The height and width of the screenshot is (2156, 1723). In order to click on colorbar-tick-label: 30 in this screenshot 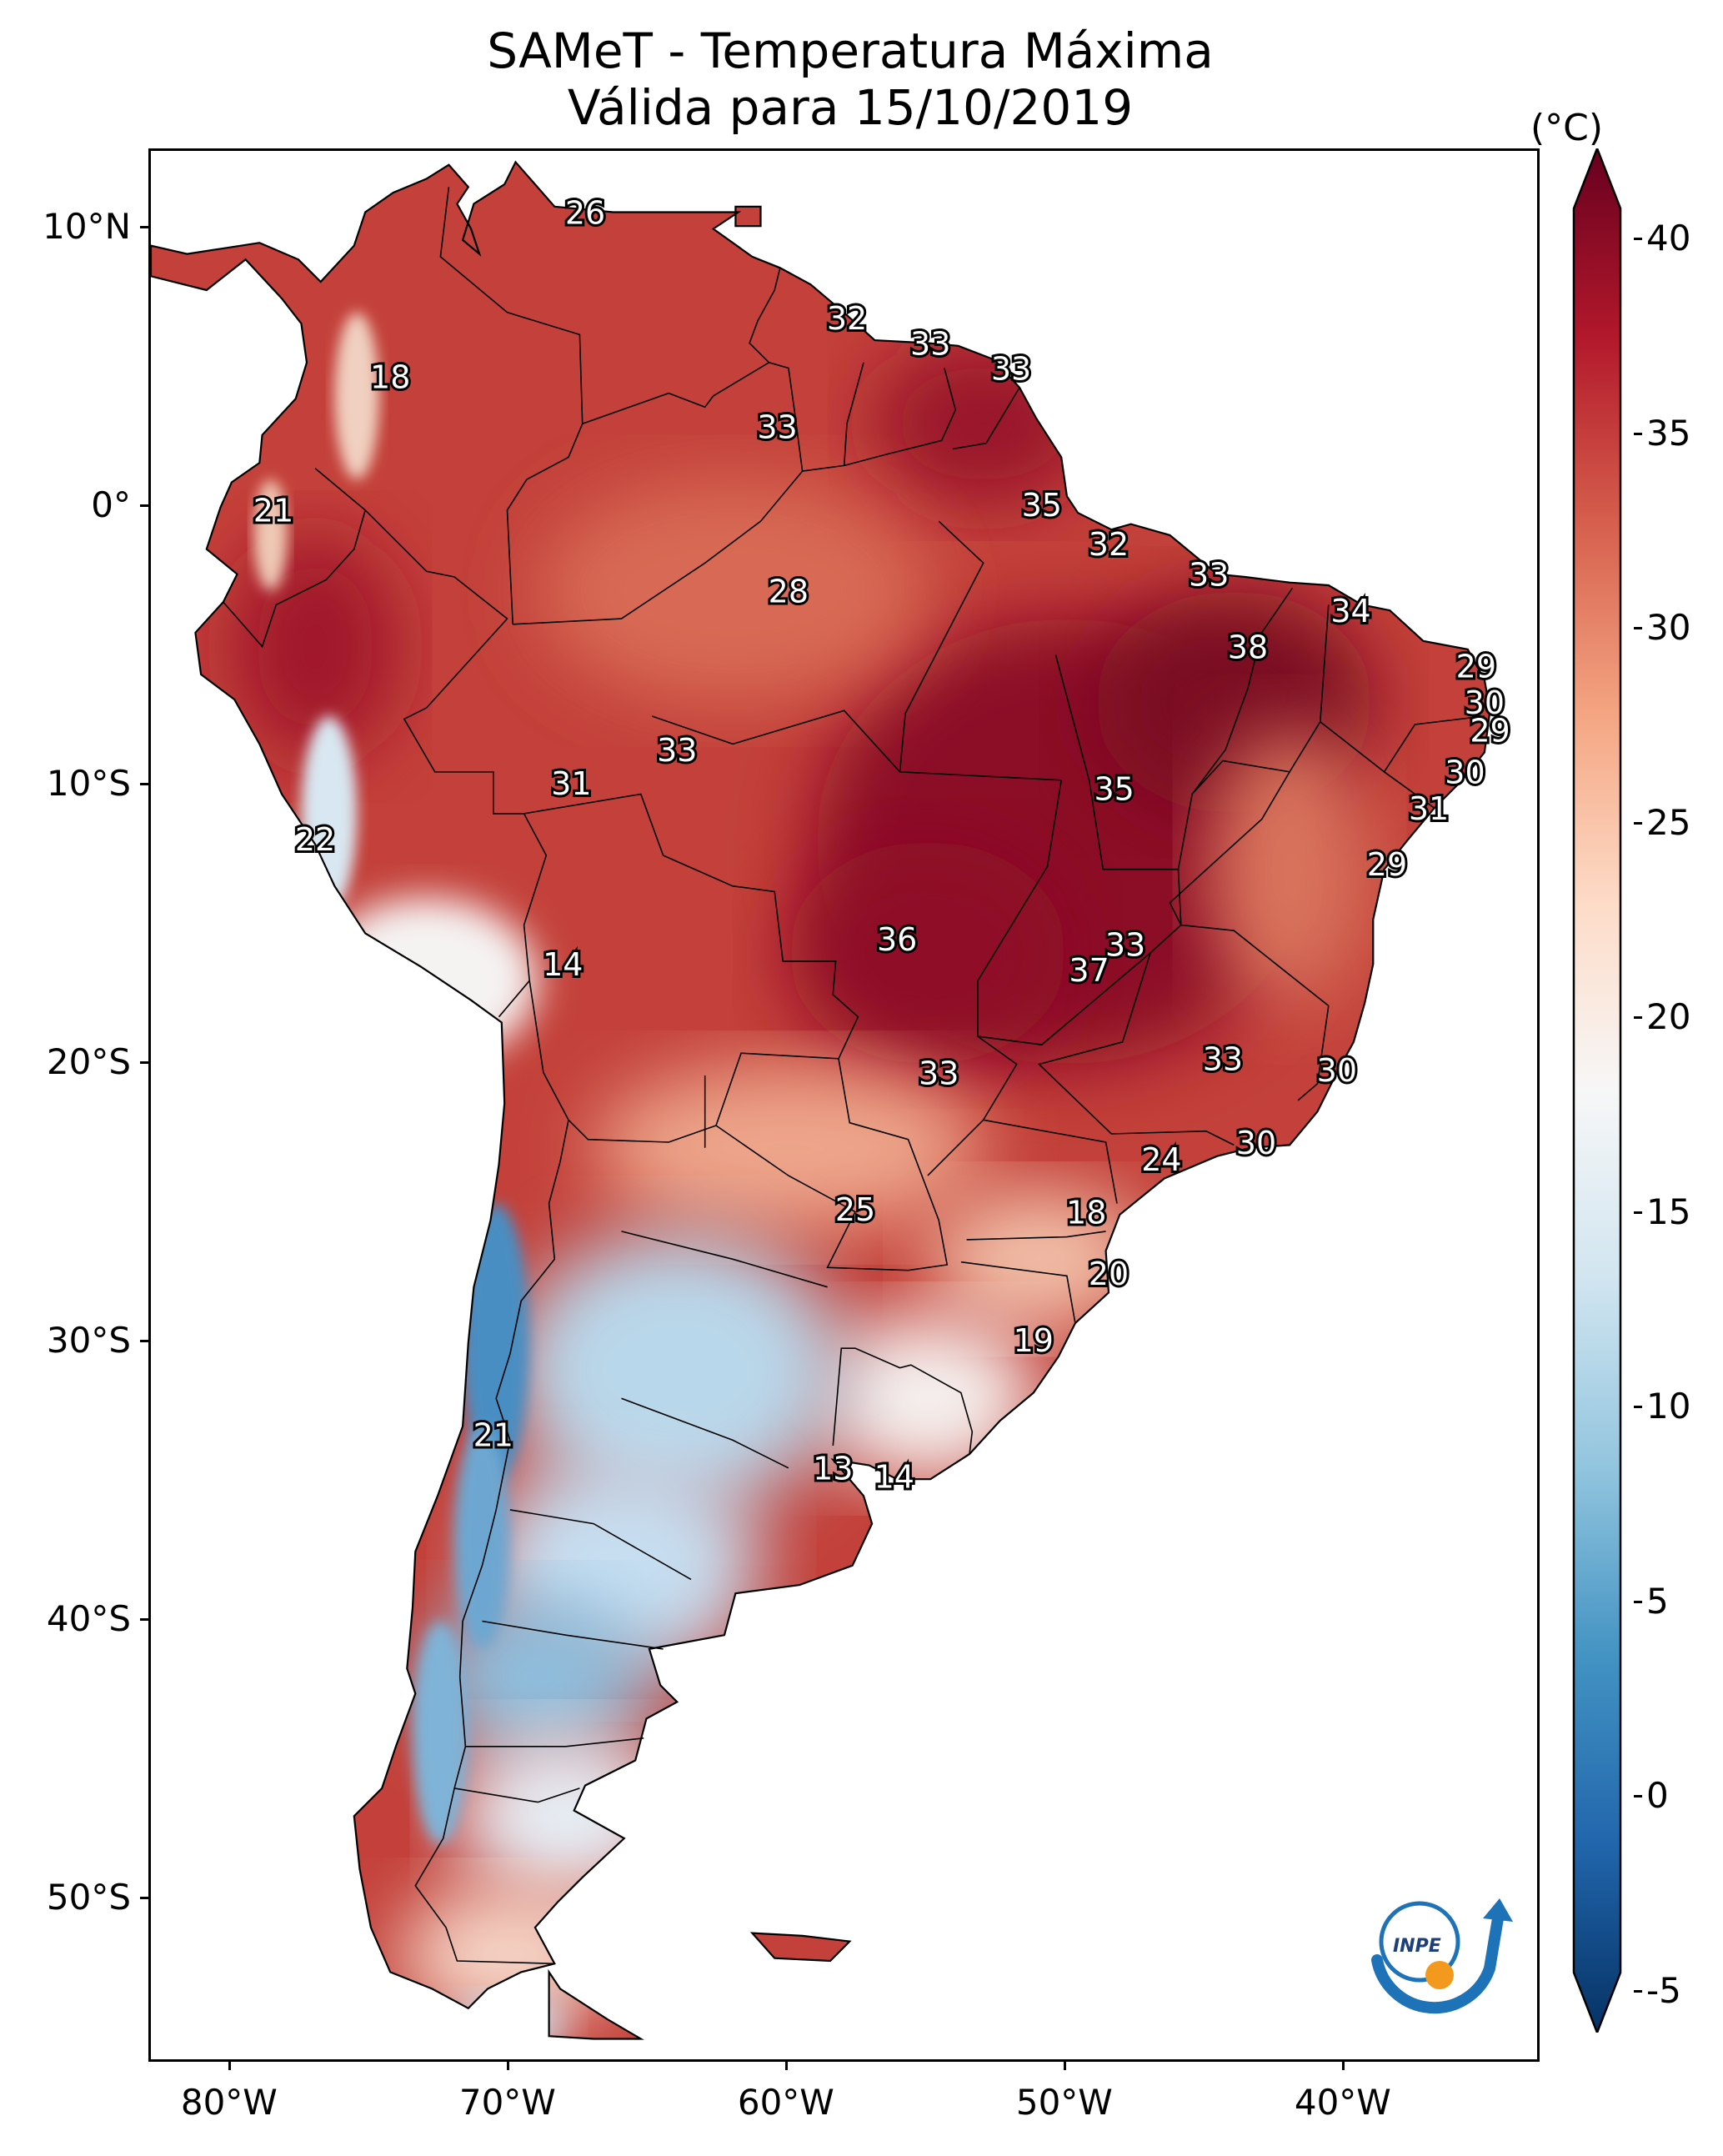, I will do `click(1668, 628)`.